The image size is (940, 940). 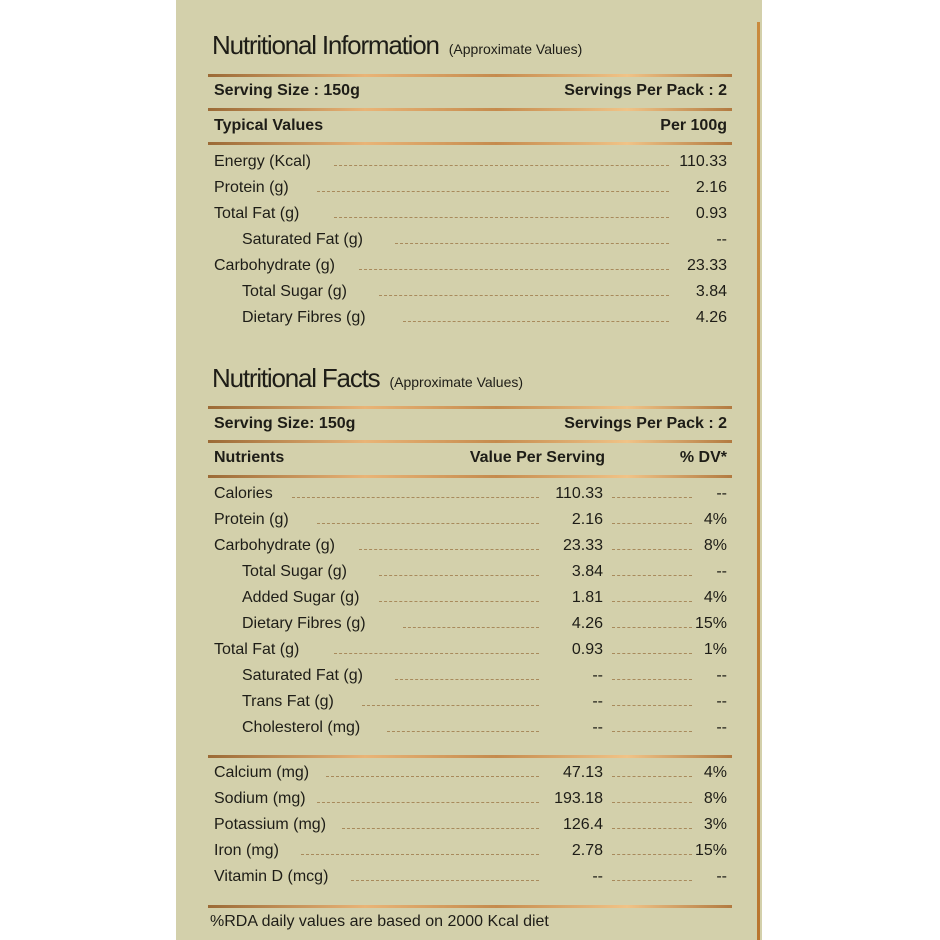 I want to click on nutrient-label: Energy (Kcal), so click(x=262, y=161).